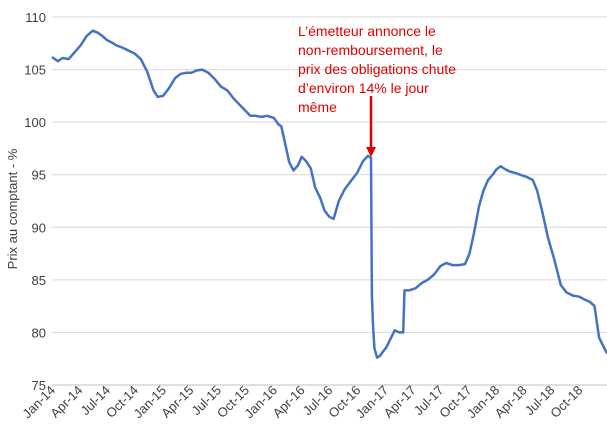  What do you see at coordinates (363, 88) in the screenshot?
I see `annotation-text: d’environ 14% le jour` at bounding box center [363, 88].